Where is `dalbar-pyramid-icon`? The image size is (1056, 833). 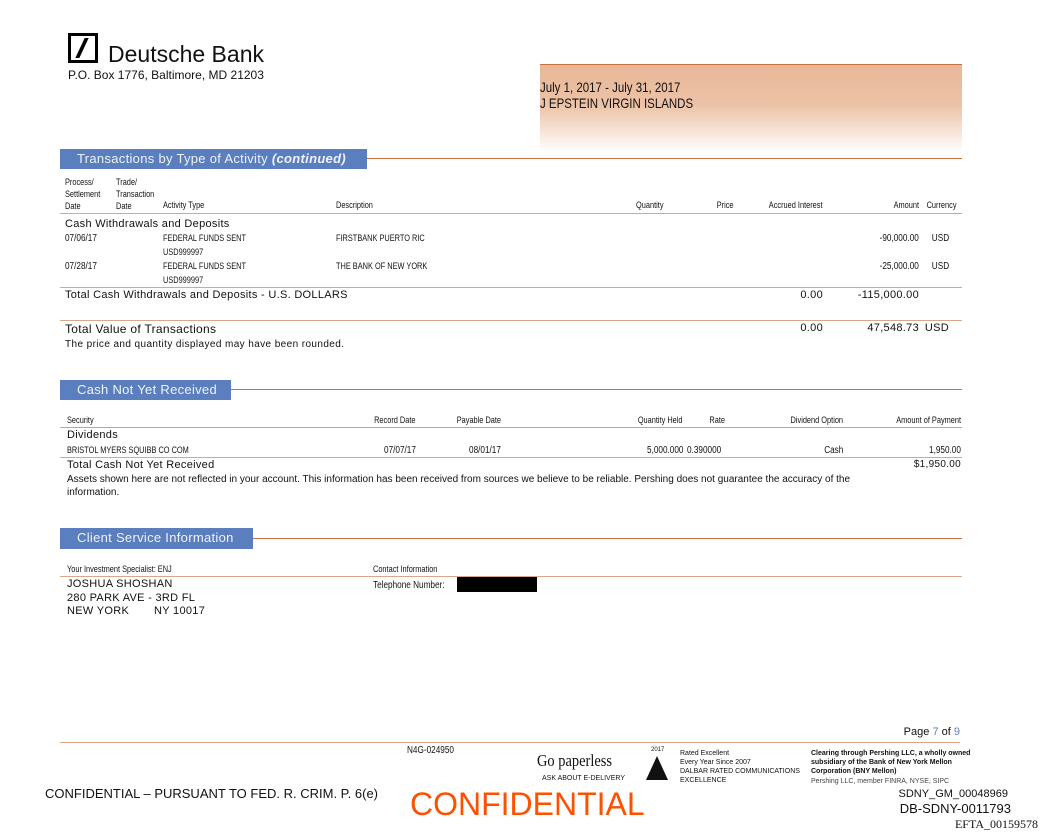 dalbar-pyramid-icon is located at coordinates (657, 768).